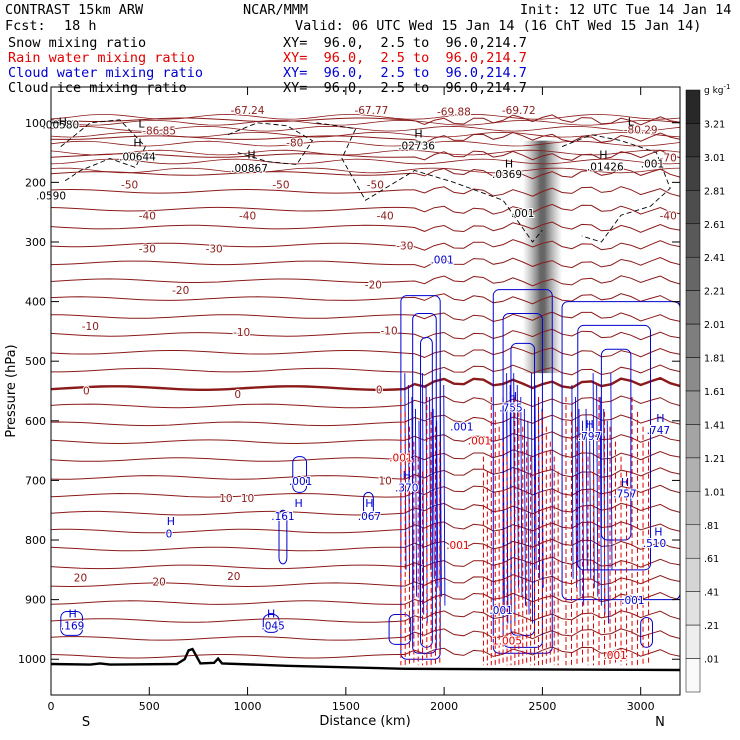 The image size is (740, 740). What do you see at coordinates (714, 258) in the screenshot?
I see `colorbar-label: 2.41` at bounding box center [714, 258].